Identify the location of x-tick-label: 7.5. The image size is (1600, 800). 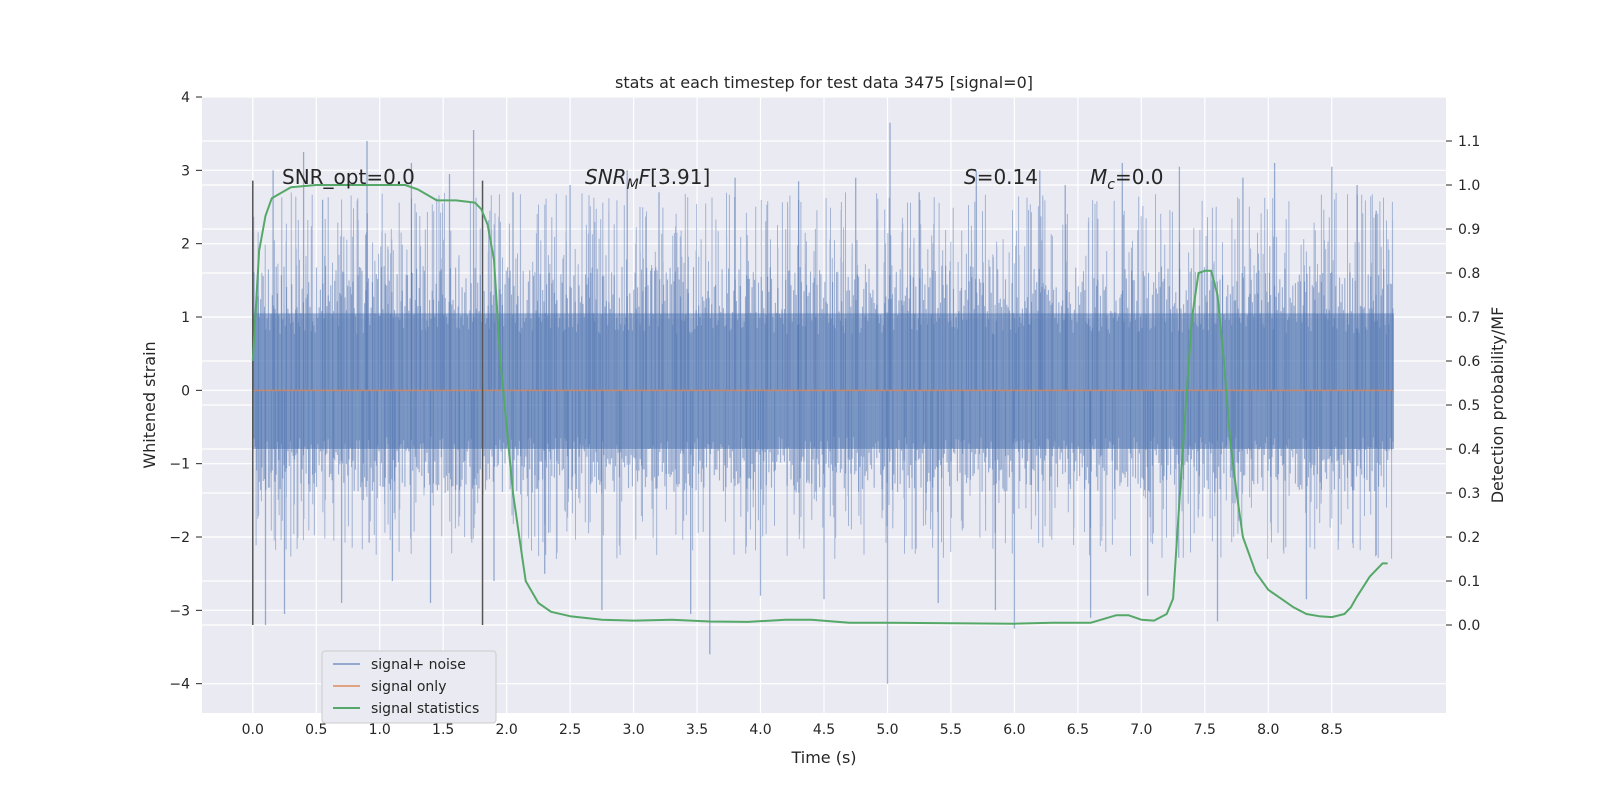
(1205, 730).